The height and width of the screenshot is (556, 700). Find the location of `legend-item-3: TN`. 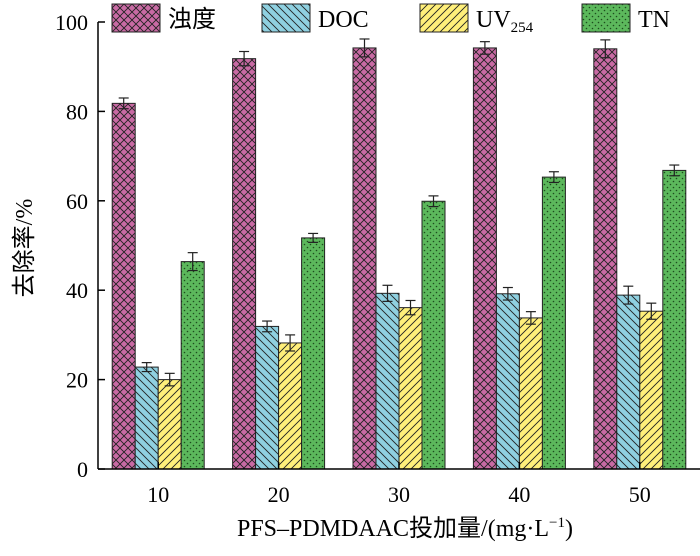

legend-item-3: TN is located at coordinates (625, 18).